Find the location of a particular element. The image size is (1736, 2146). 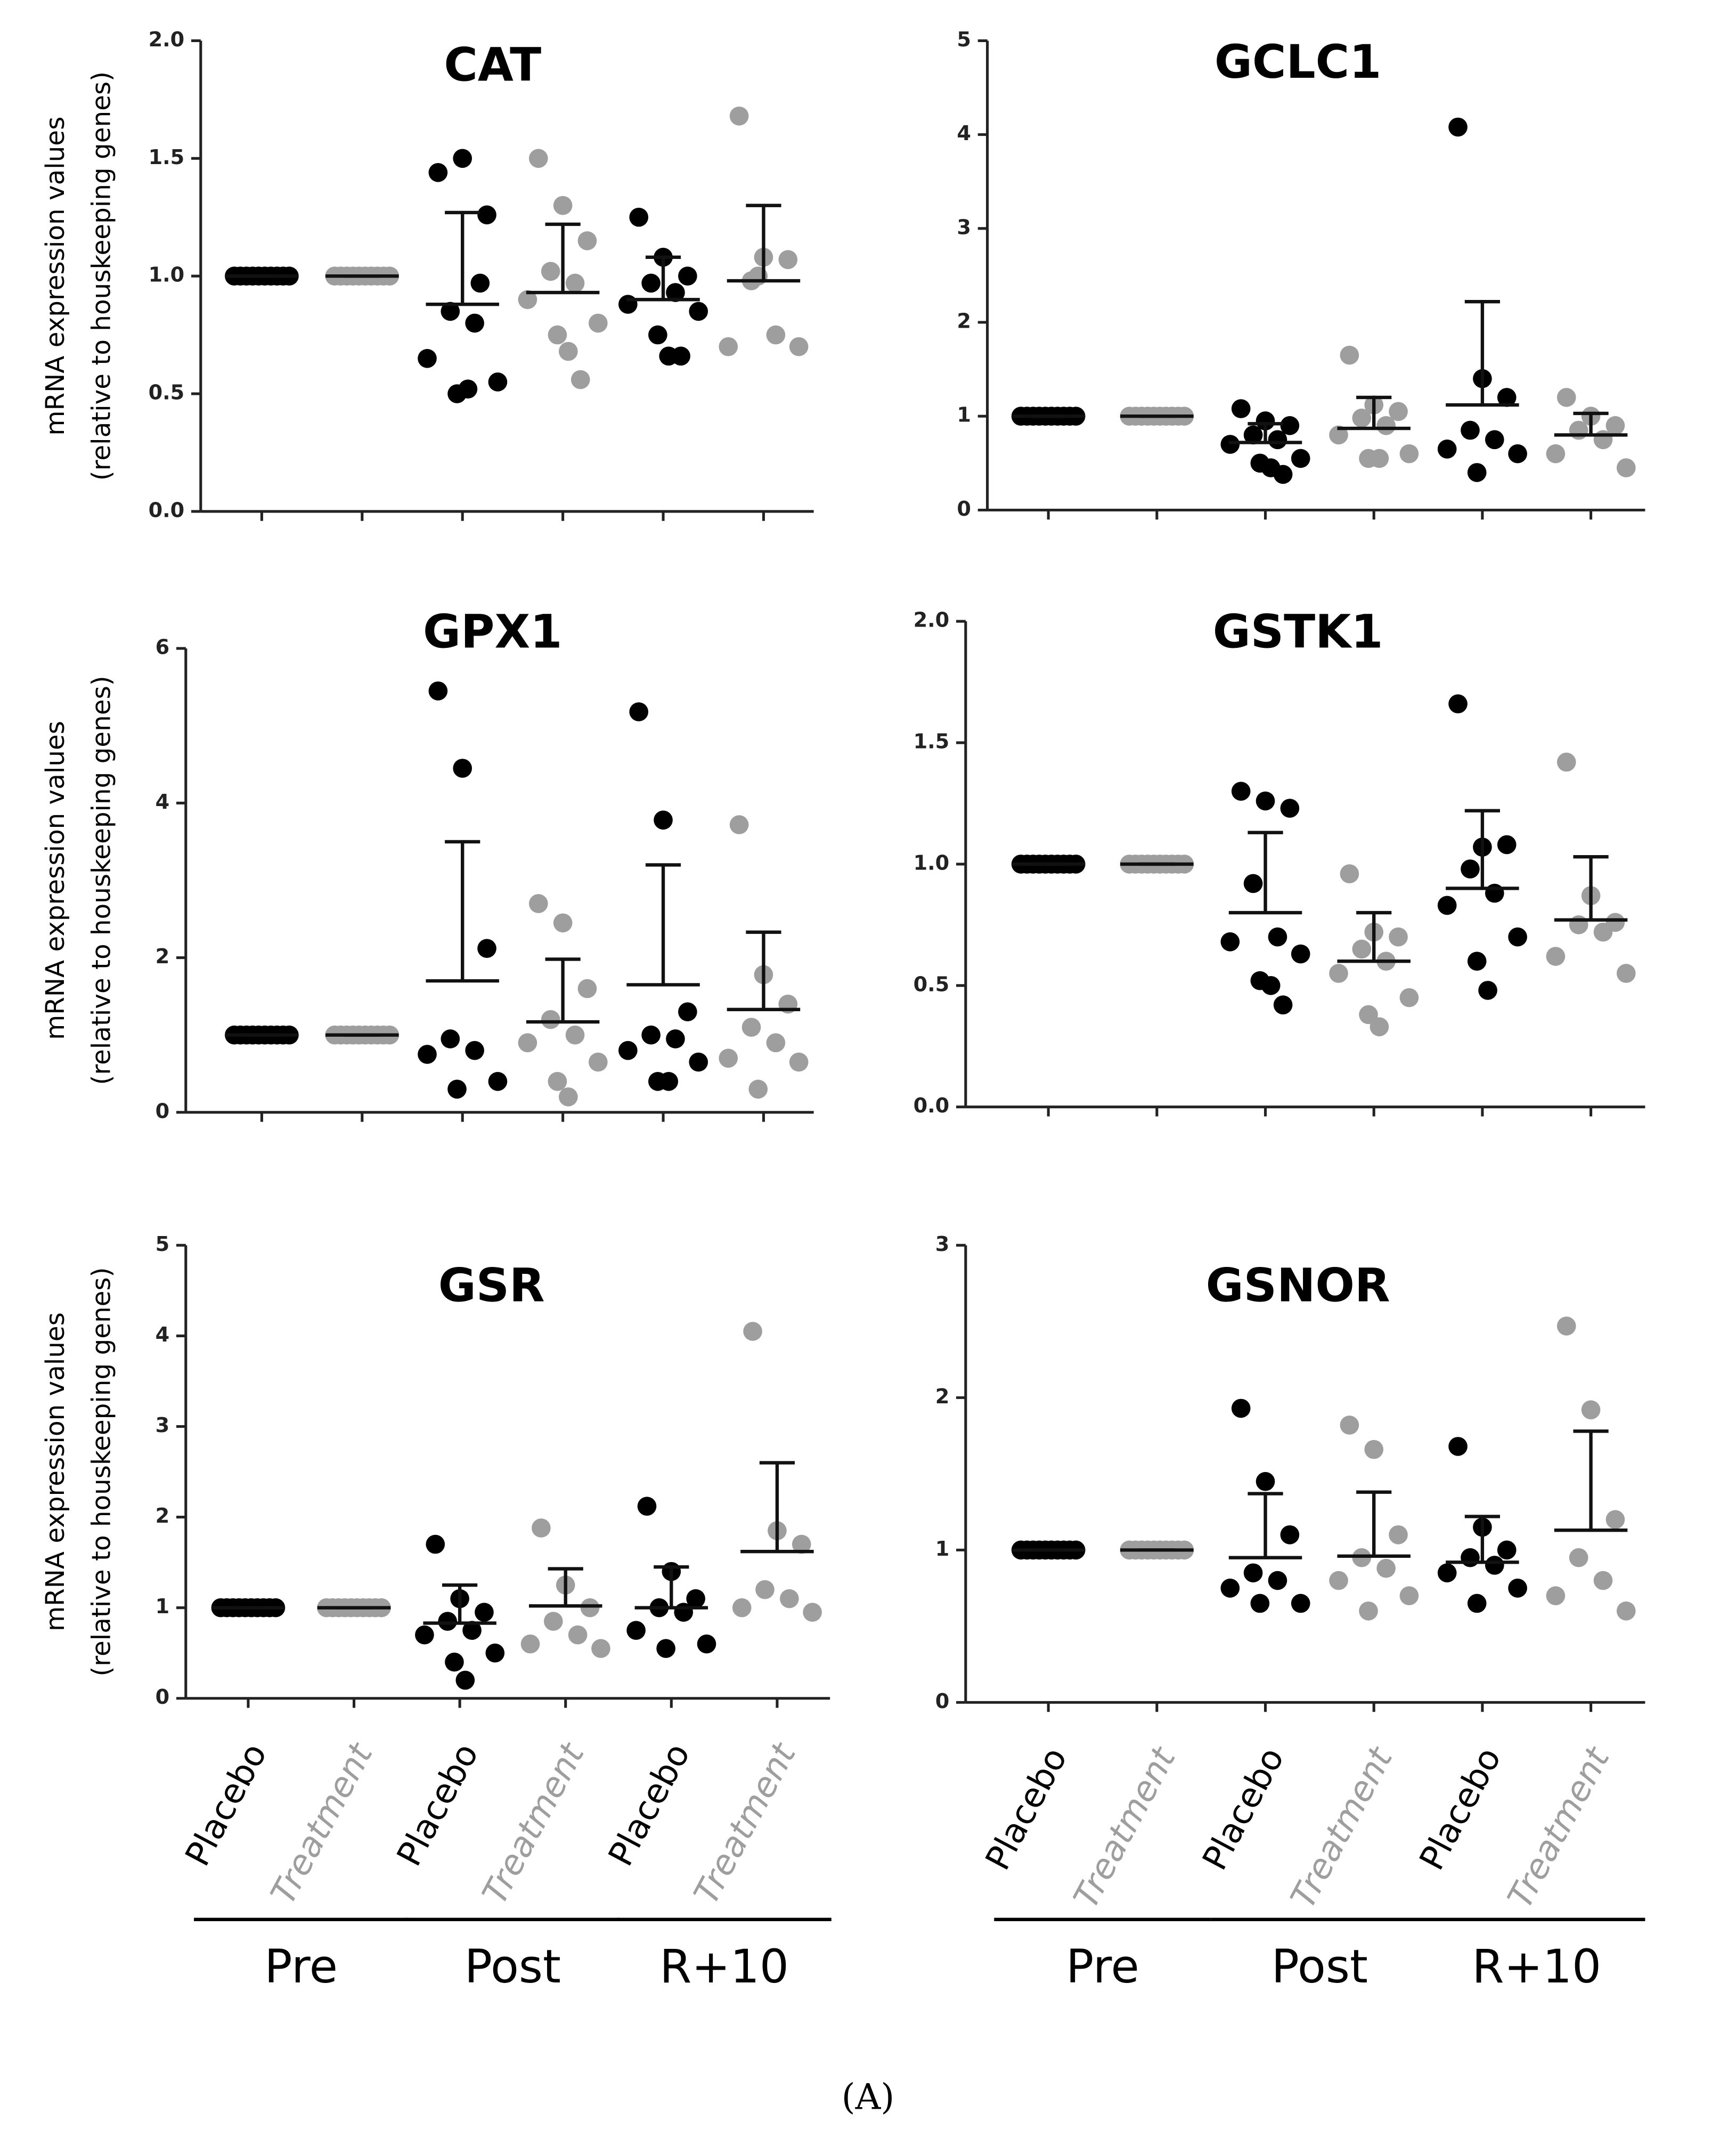

y-tick-label: 1.0 is located at coordinates (167, 276).